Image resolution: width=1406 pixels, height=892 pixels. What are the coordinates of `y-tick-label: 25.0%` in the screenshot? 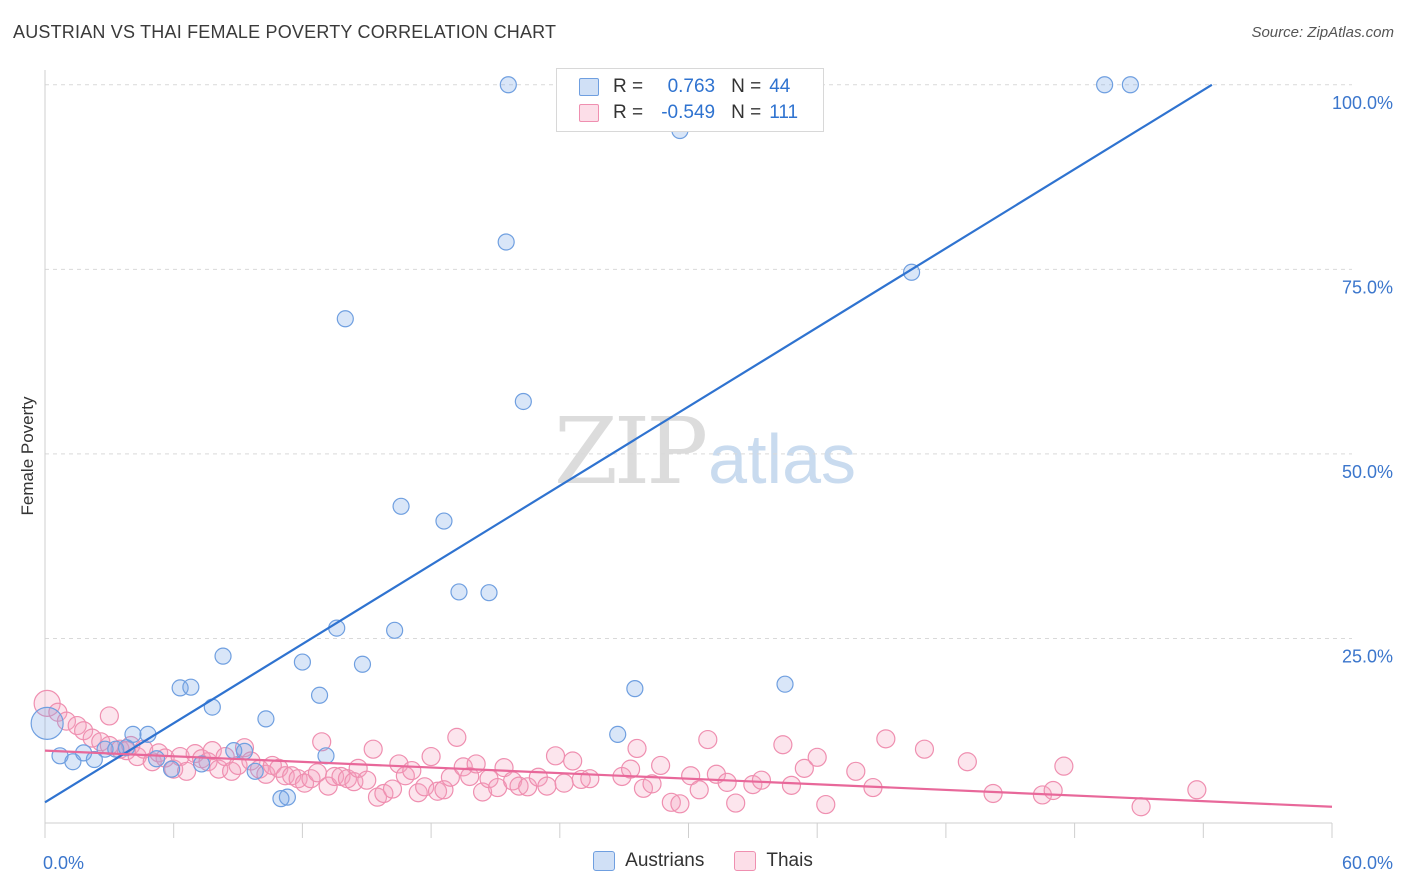 It's located at (1367, 656).